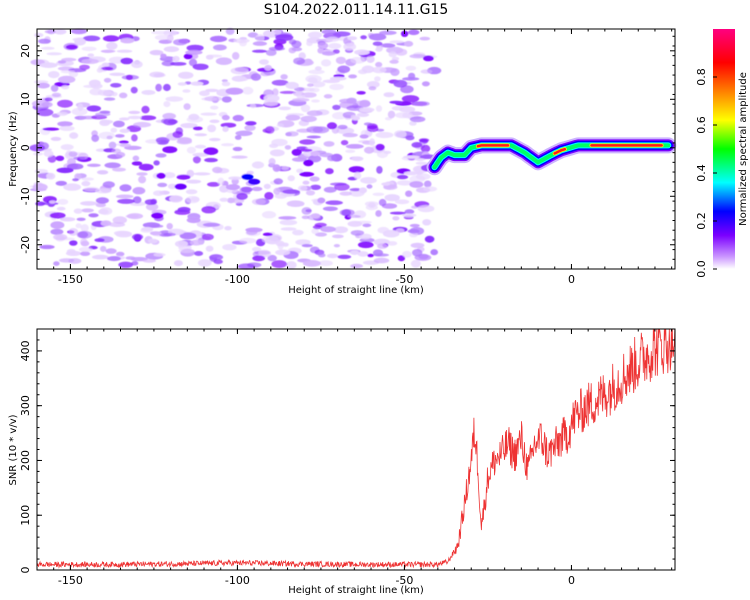 The height and width of the screenshot is (600, 750). I want to click on snr-x-tick-labels: -150 -100 -50 0, so click(316, 580).